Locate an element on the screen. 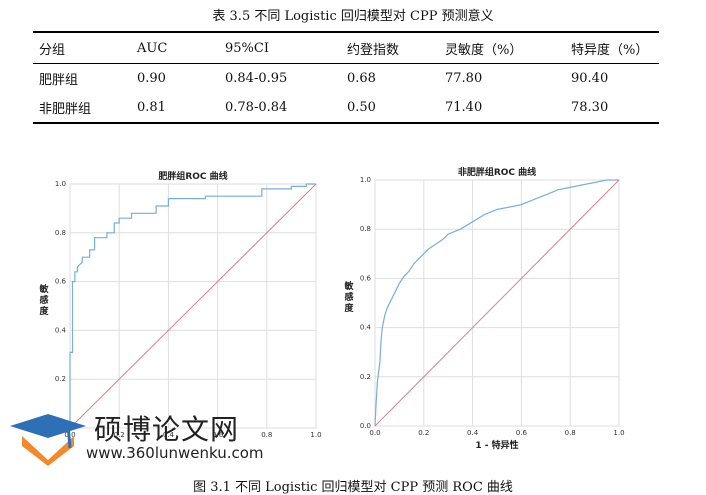  cell-sensitivity: 77.80 is located at coordinates (464, 78).